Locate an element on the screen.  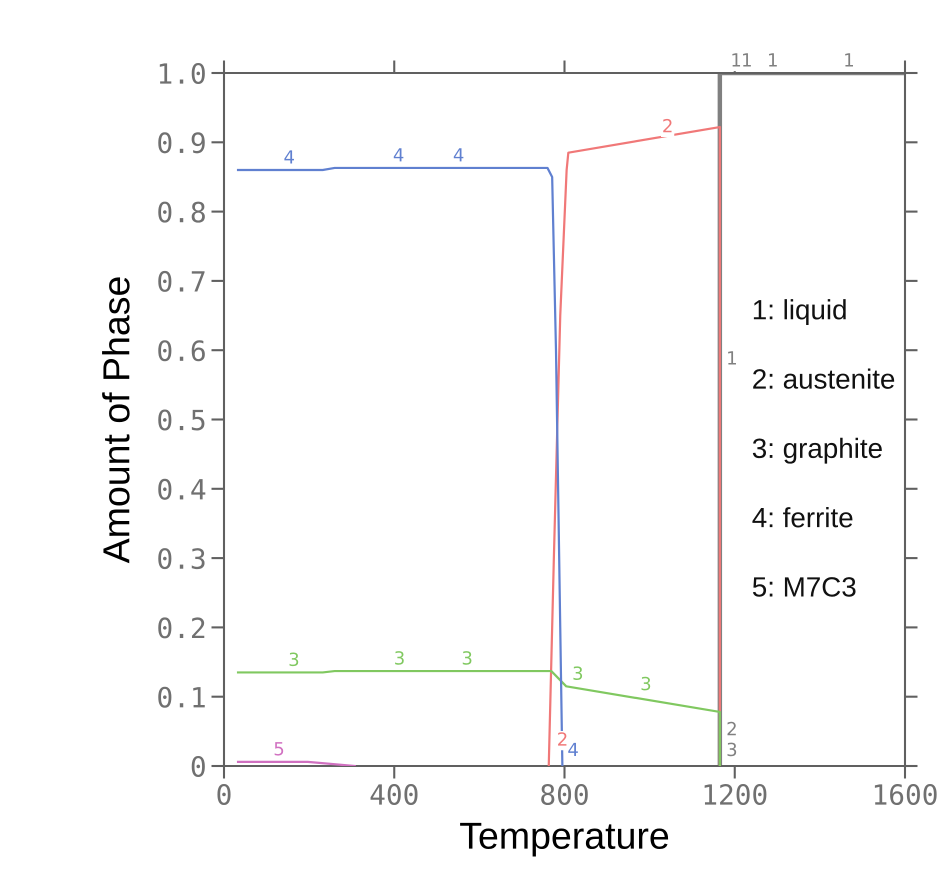
y-tick-label: 0.4 is located at coordinates (182, 489).